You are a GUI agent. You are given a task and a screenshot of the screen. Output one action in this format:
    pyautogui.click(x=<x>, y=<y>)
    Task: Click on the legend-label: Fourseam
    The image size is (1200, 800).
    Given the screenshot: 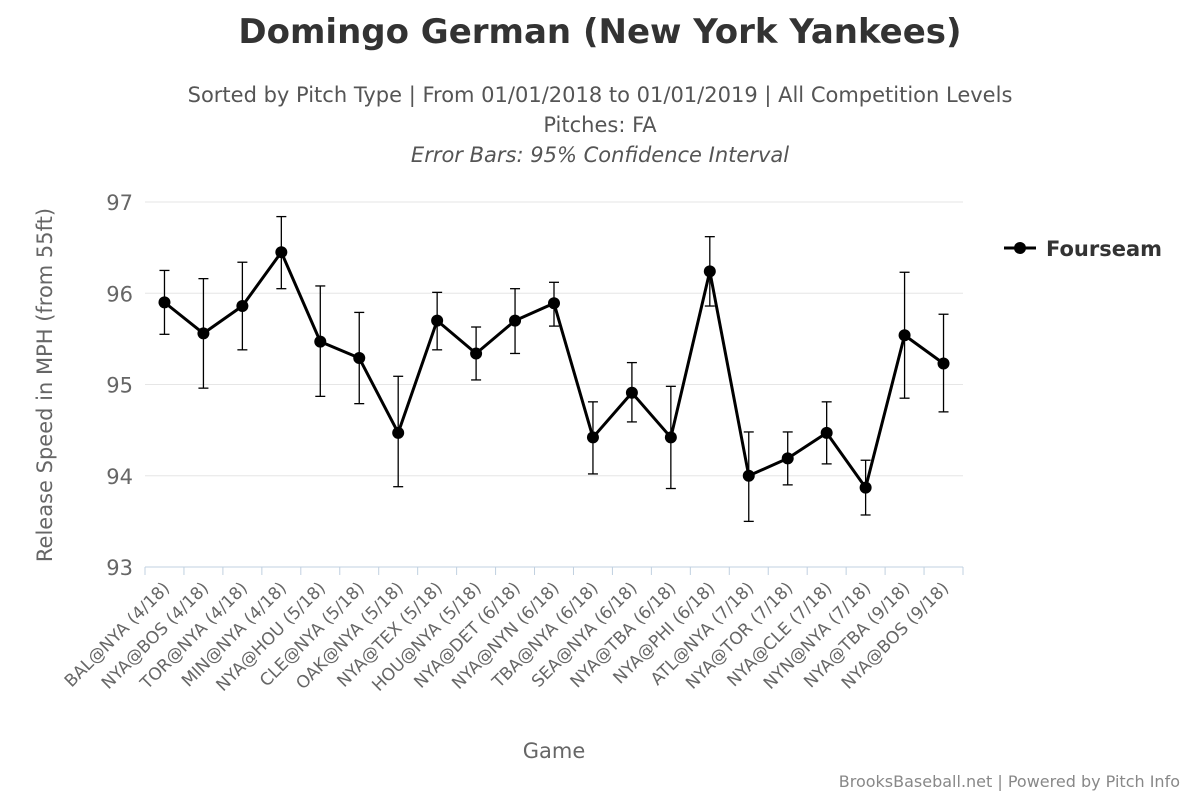 What is the action you would take?
    pyautogui.click(x=1104, y=249)
    